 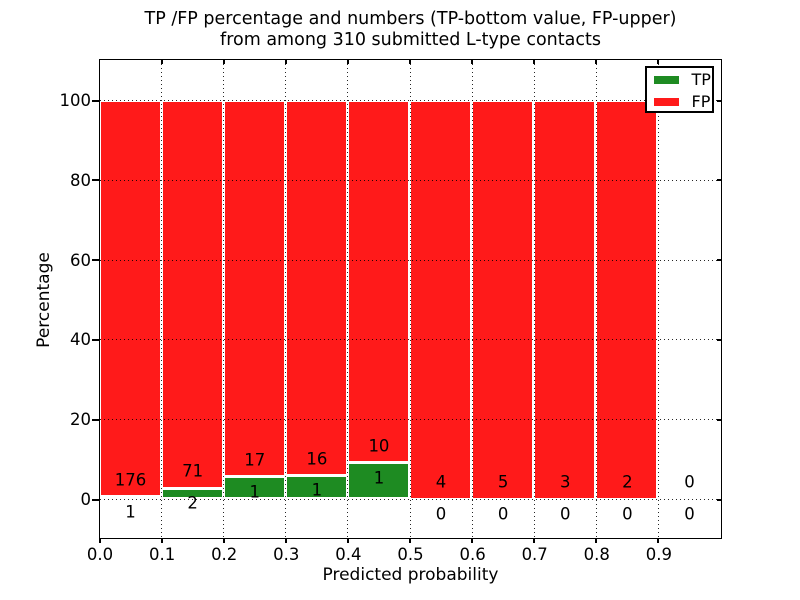 What do you see at coordinates (472, 298) in the screenshot?
I see `gridline-x-0.6` at bounding box center [472, 298].